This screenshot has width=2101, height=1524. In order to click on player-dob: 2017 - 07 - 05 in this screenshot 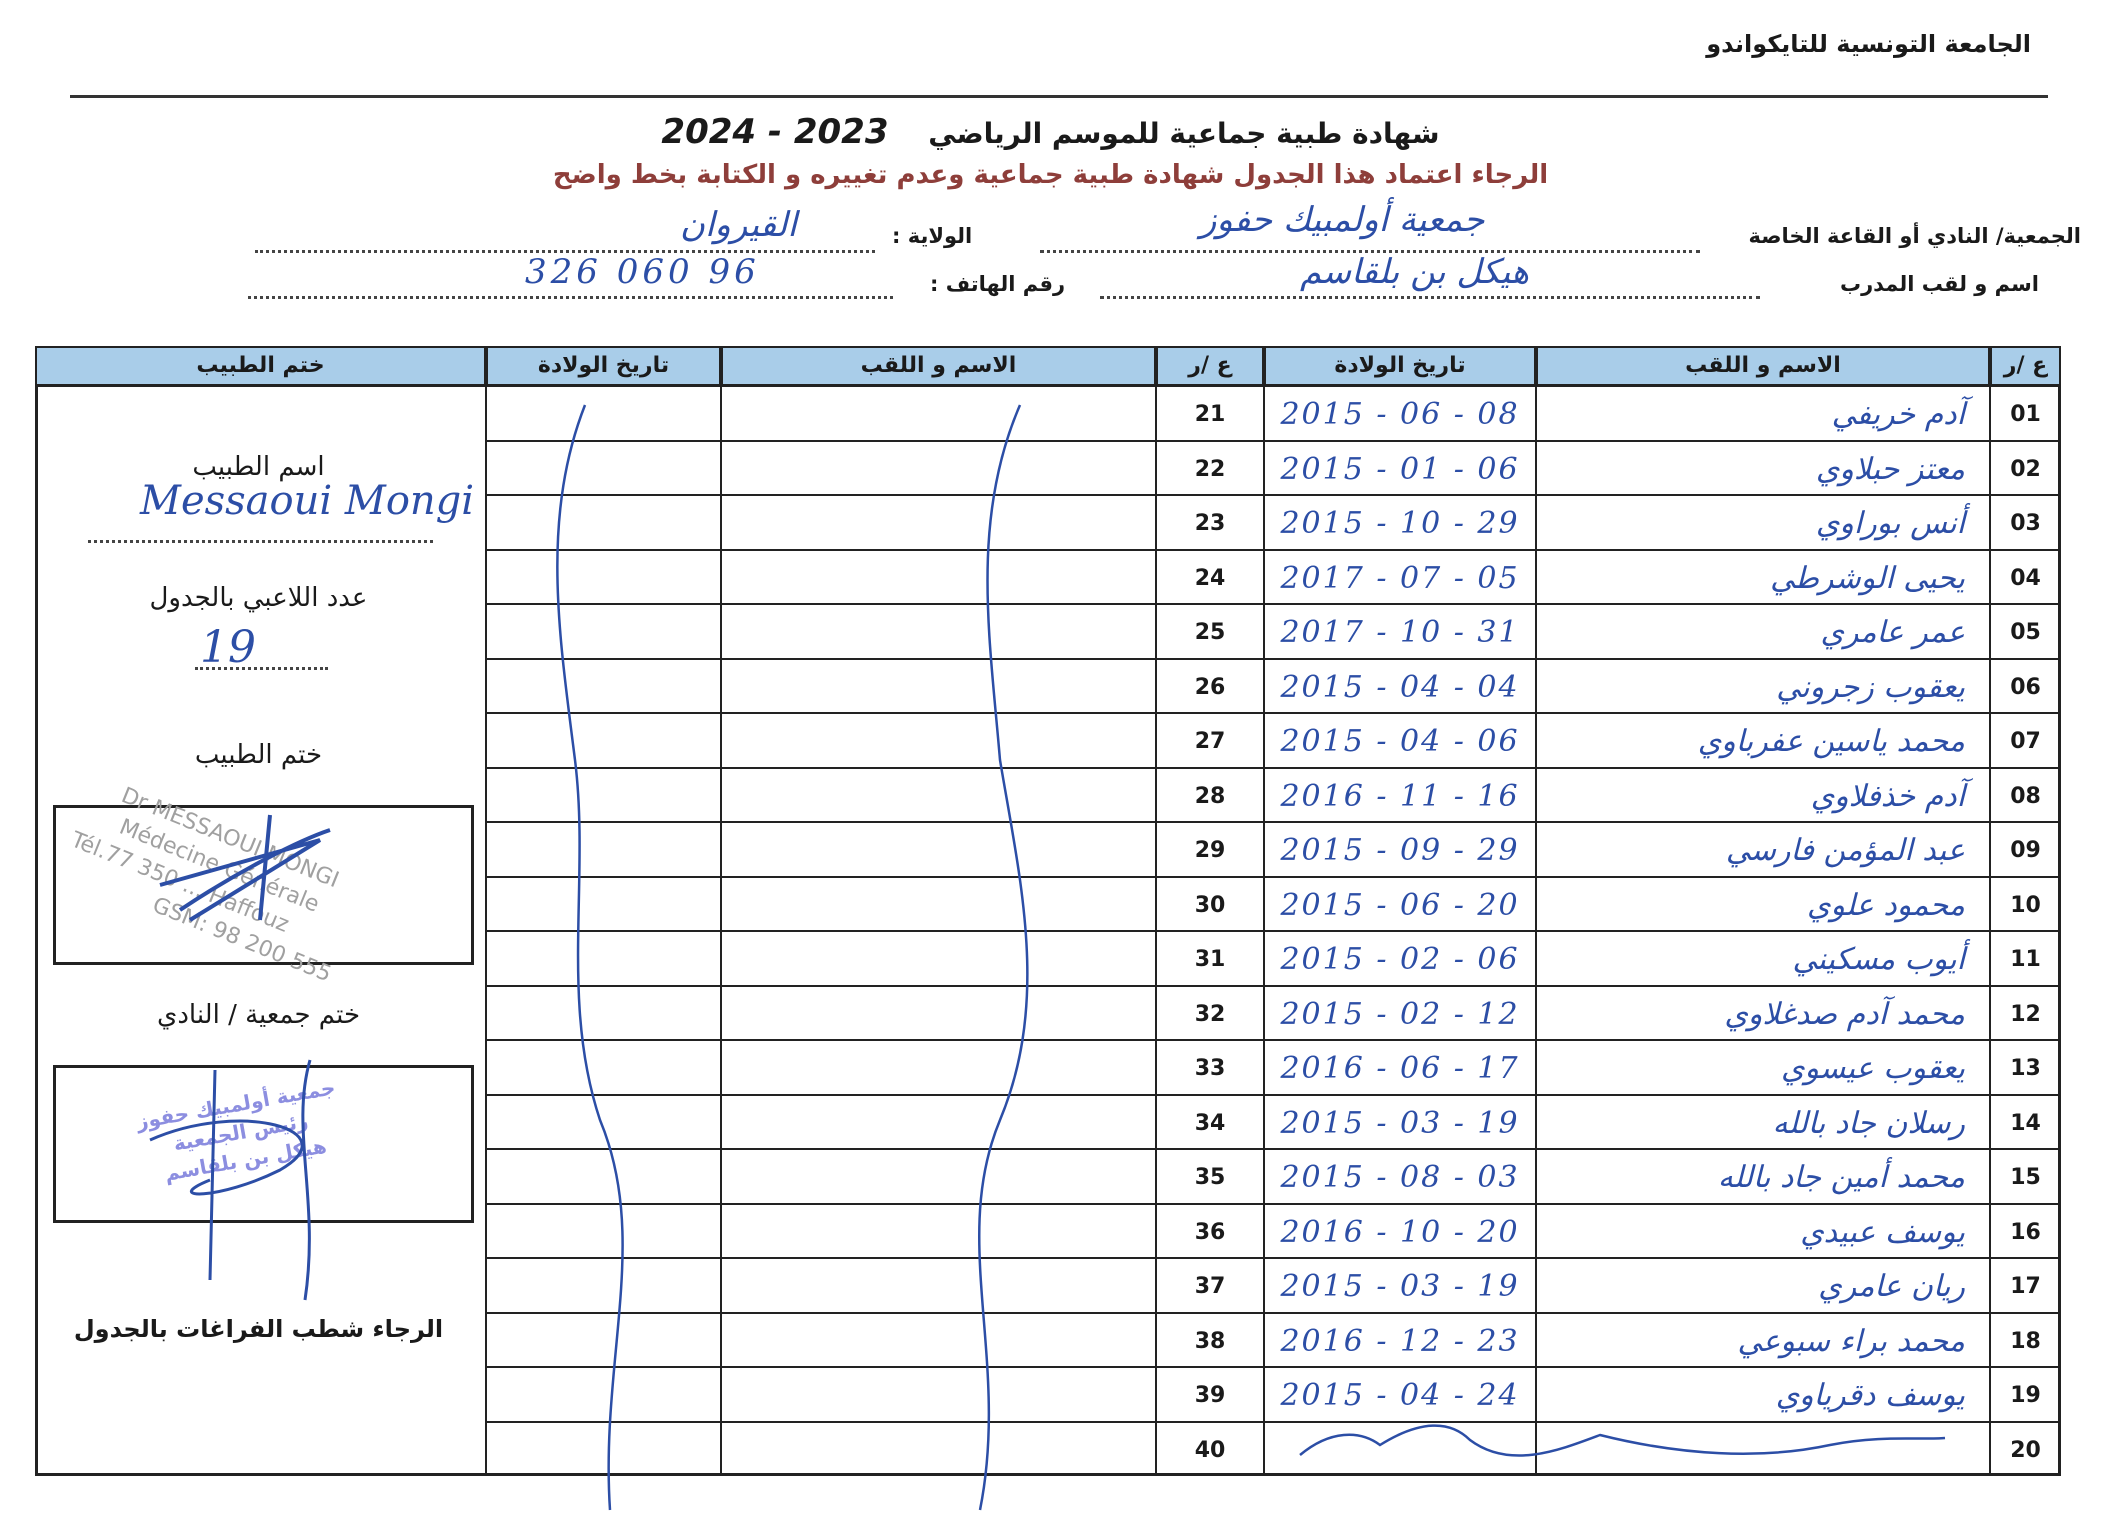, I will do `click(1400, 576)`.